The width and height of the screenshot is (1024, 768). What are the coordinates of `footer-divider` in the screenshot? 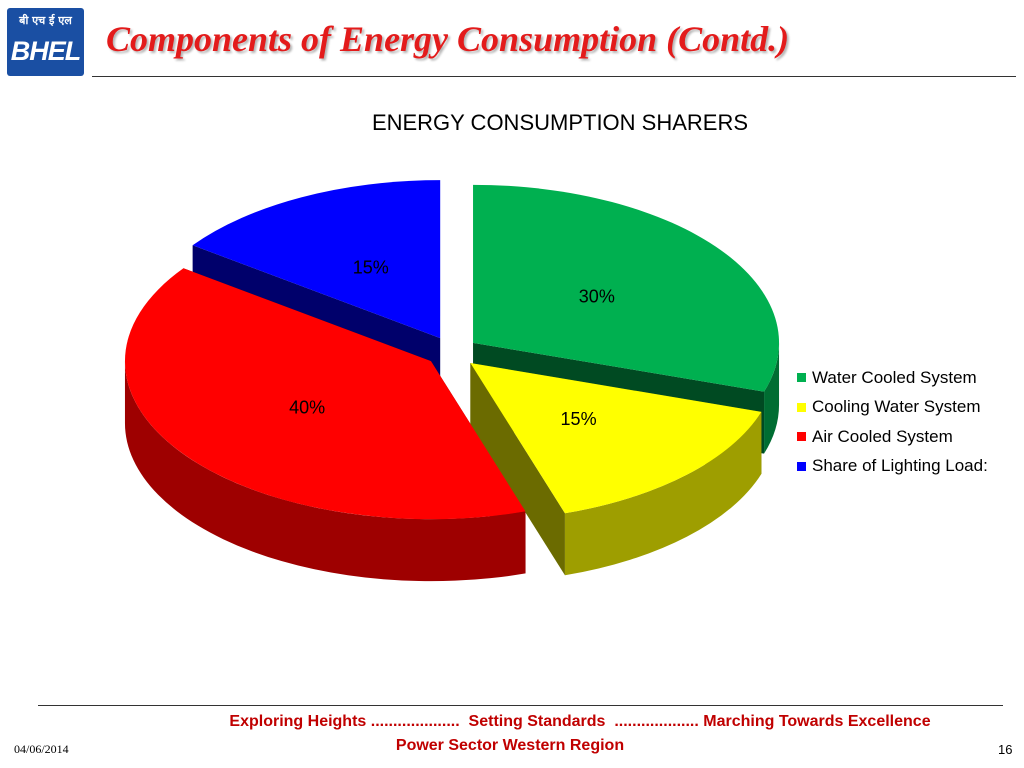 It's located at (520, 705).